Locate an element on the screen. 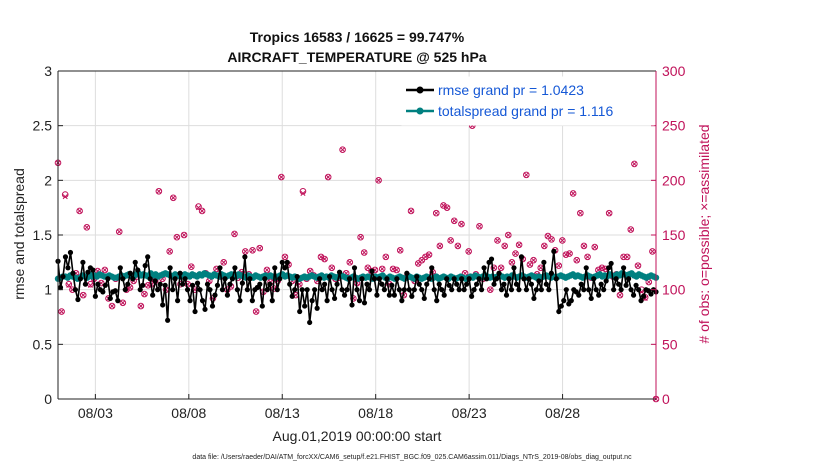 This screenshot has width=830, height=470. chart-title: Tropics 16583 / 16625 = 99.747% is located at coordinates (357, 37).